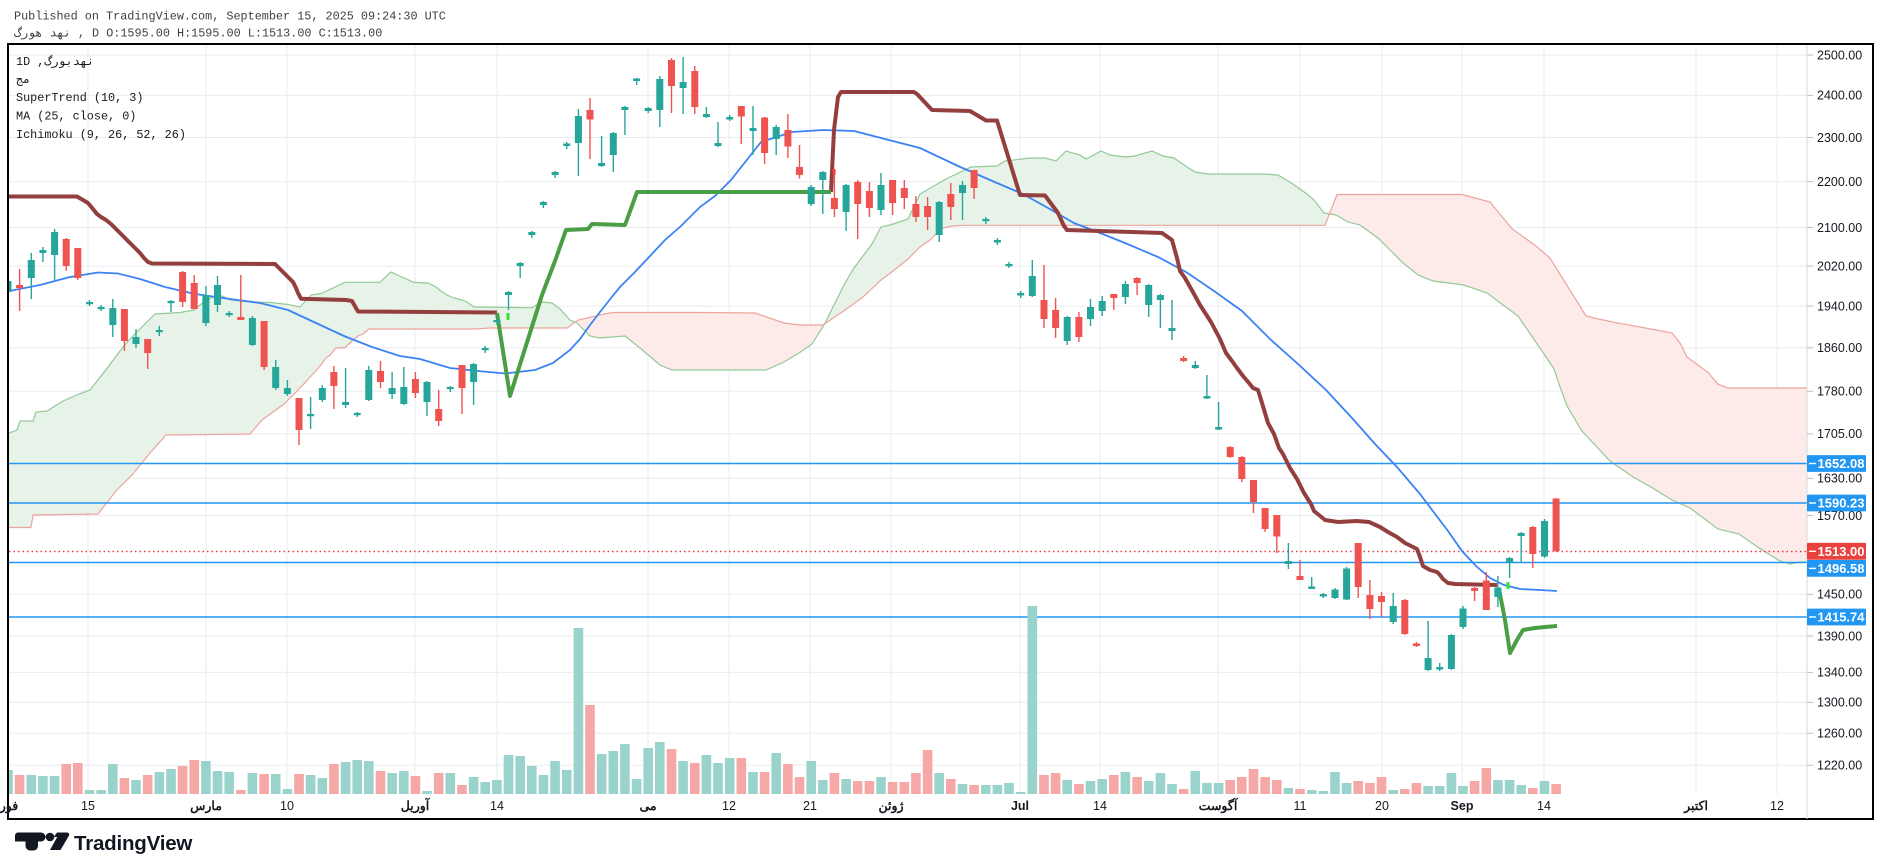  Describe the element at coordinates (1219, 805) in the screenshot. I see `svg-text: آگوست` at that location.